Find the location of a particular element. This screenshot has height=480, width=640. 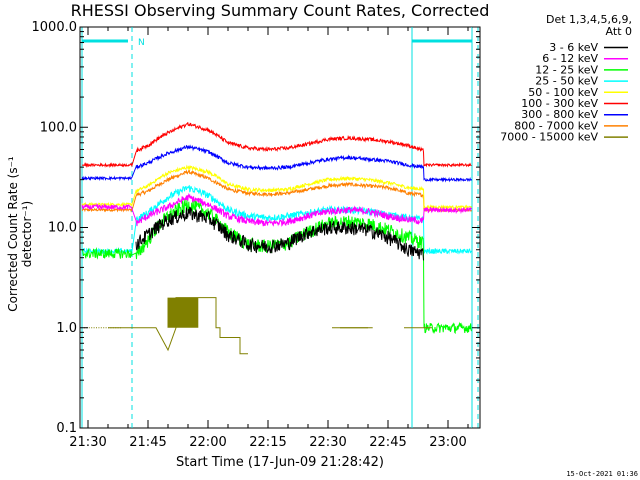

series-100to300keV is located at coordinates (276, 145).